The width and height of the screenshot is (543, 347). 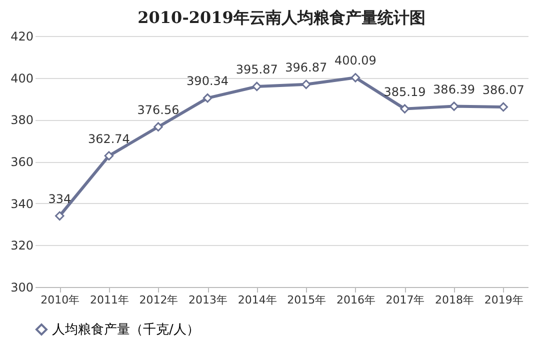 What do you see at coordinates (454, 89) in the screenshot?
I see `data-label: 386.39` at bounding box center [454, 89].